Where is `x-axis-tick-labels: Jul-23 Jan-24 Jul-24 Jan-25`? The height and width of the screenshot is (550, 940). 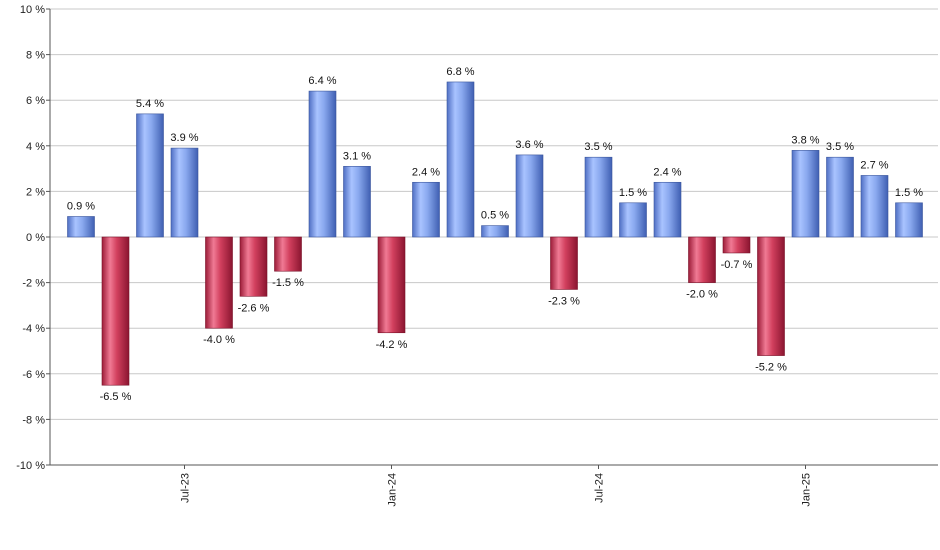
x-axis-tick-labels: Jul-23 Jan-24 Jul-24 Jan-25 is located at coordinates (496, 490).